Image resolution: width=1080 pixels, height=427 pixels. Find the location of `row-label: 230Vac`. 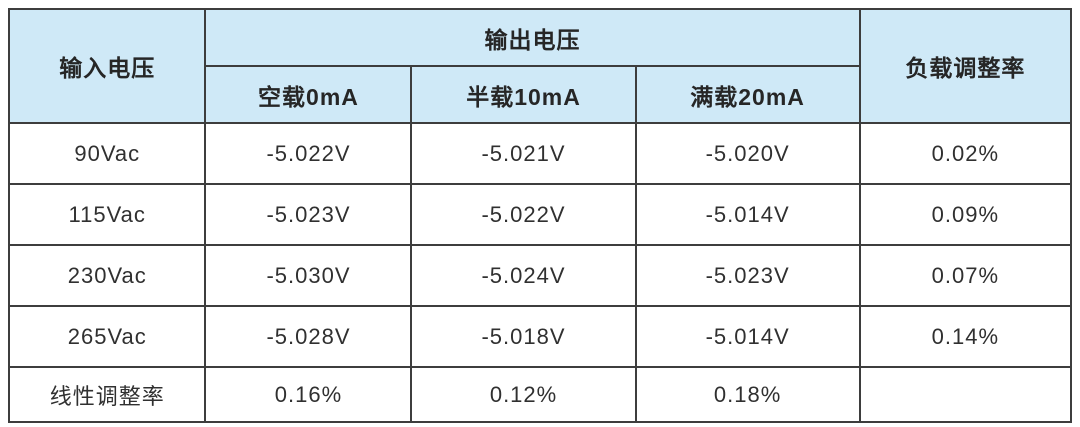

row-label: 230Vac is located at coordinates (107, 275).